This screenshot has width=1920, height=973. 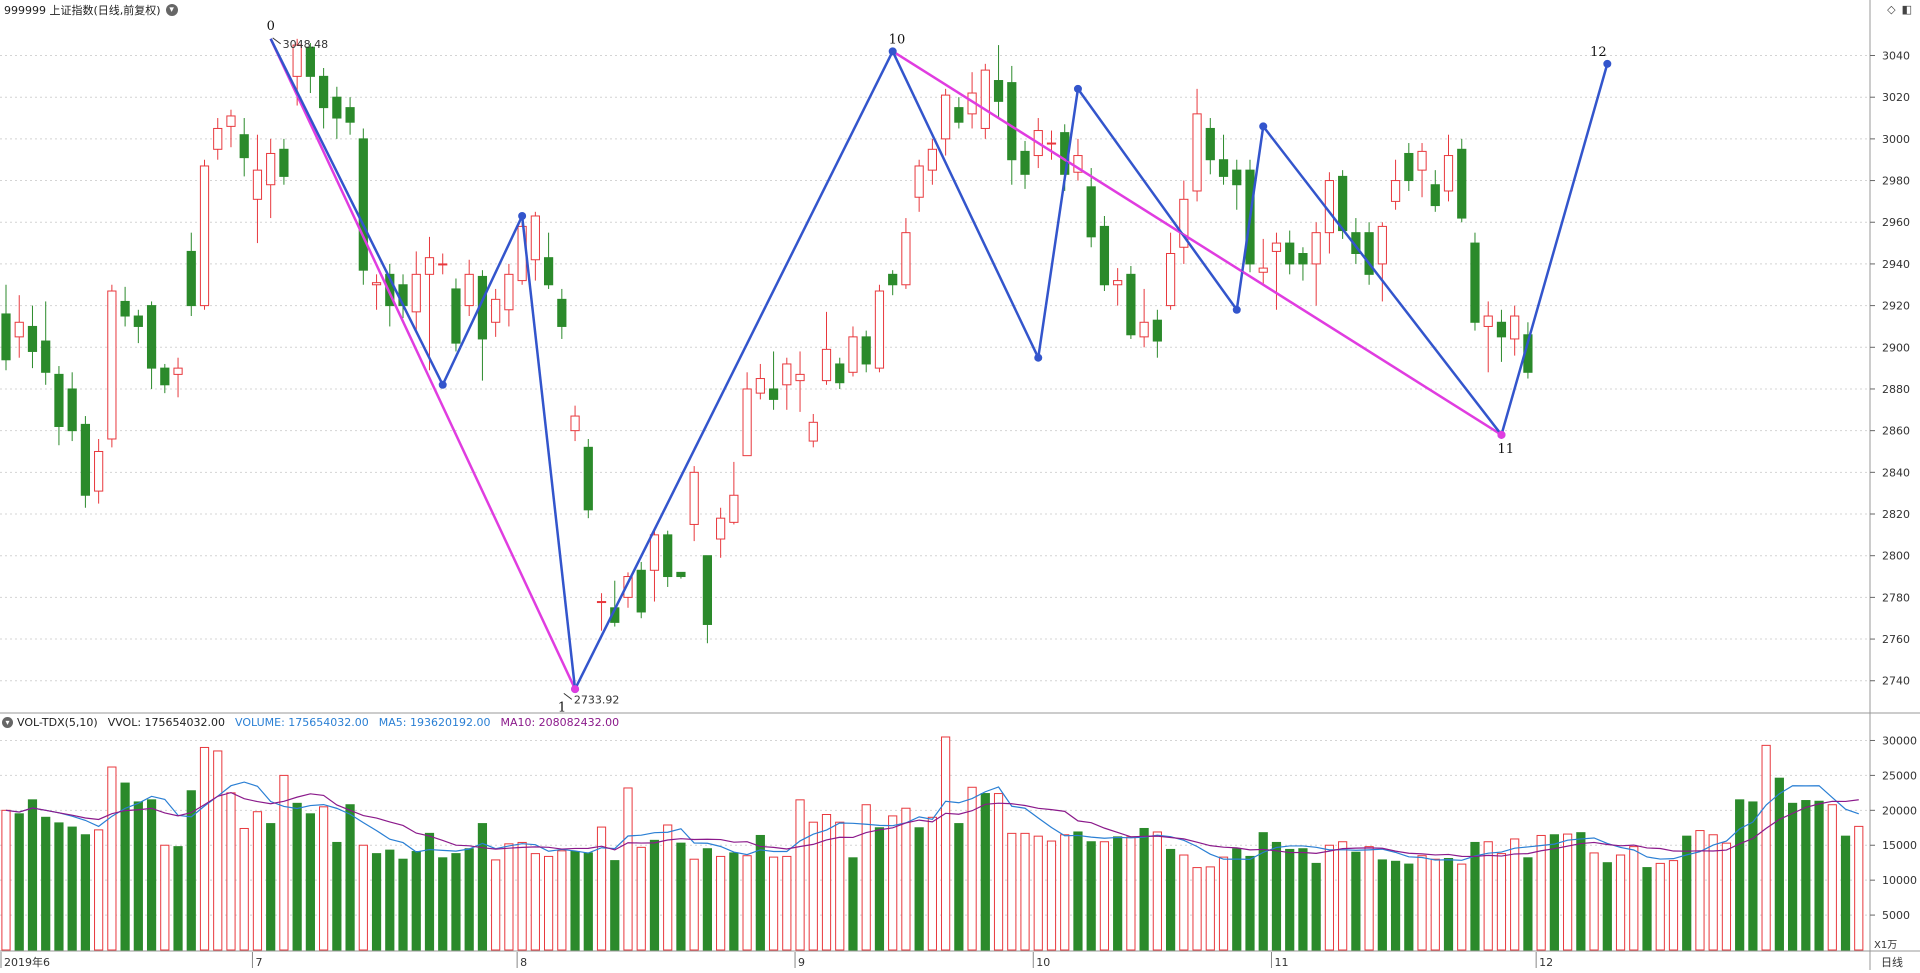 What do you see at coordinates (562, 707) in the screenshot?
I see `wave-label: 1` at bounding box center [562, 707].